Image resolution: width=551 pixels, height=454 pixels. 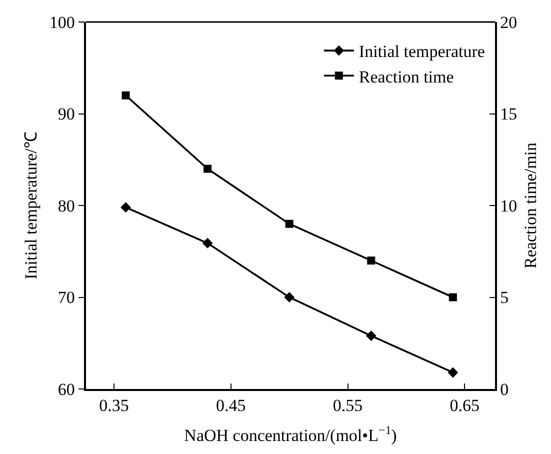 I want to click on x-tick-label: 0.45, so click(x=231, y=406).